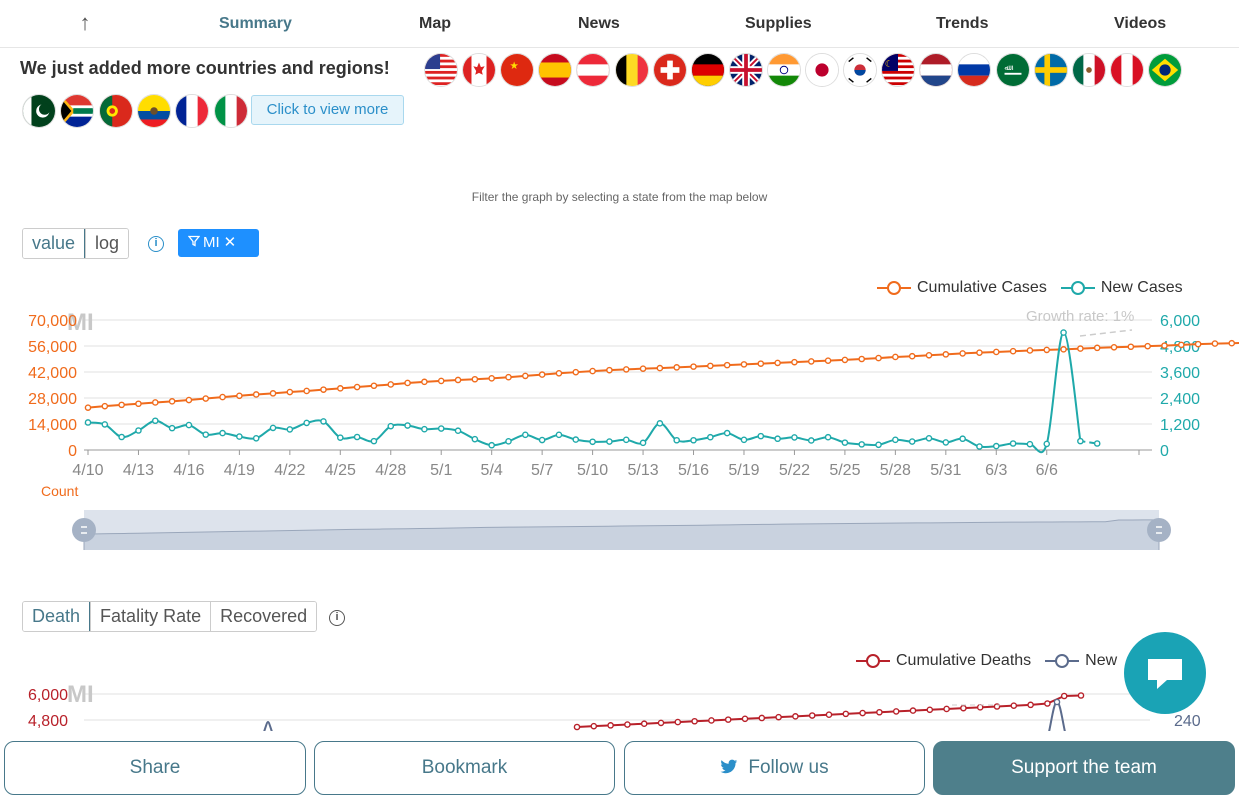  Describe the element at coordinates (153, 111) in the screenshot. I see `flag-ec-icon` at that location.